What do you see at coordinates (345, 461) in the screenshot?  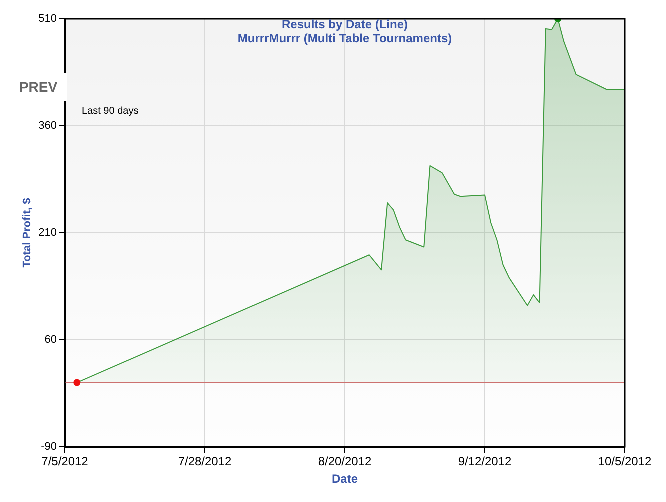 I see `x-tick-label: 8/20/2012` at bounding box center [345, 461].